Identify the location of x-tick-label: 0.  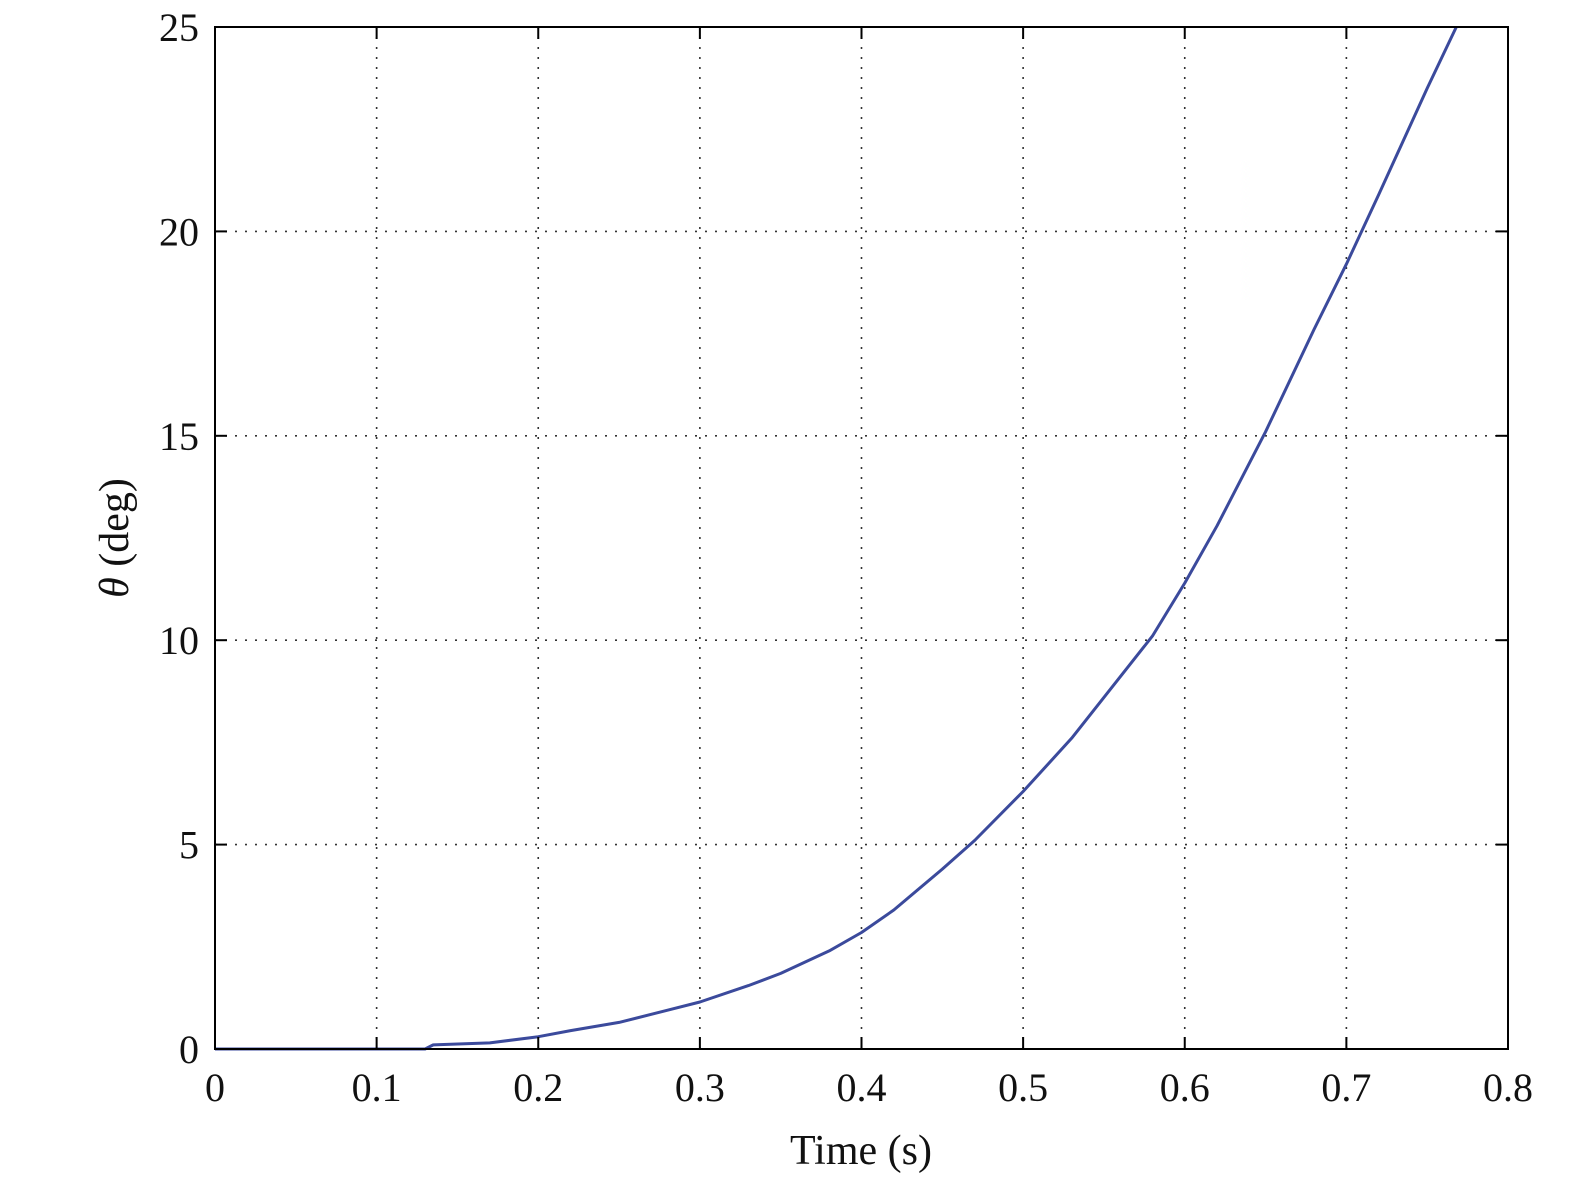
(215, 1087).